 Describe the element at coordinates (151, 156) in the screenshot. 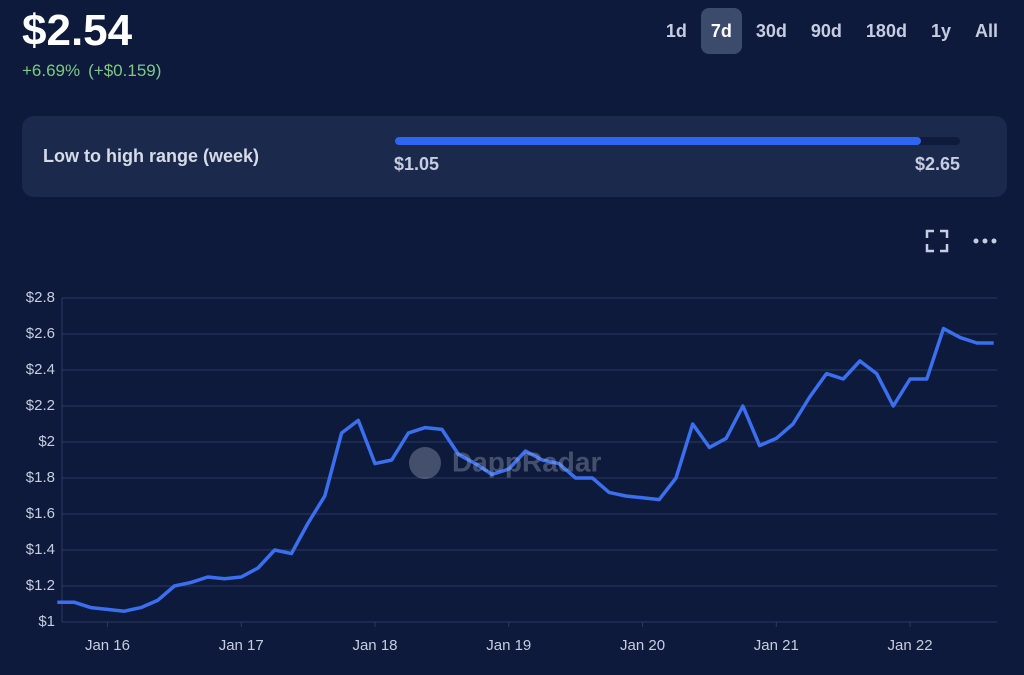

I see `range-label: Low to high range (week)` at that location.